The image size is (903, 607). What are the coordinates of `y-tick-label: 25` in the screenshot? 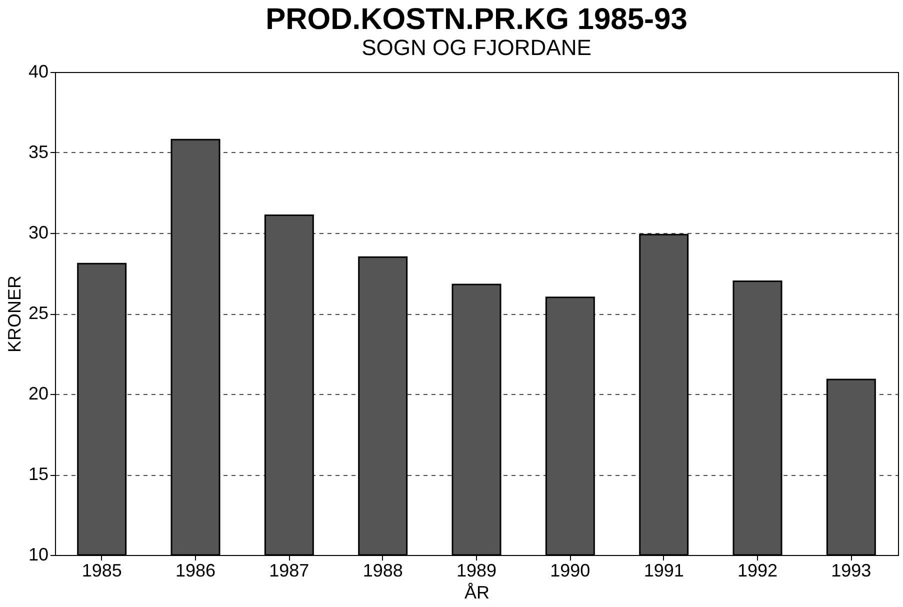 It's located at (38, 313).